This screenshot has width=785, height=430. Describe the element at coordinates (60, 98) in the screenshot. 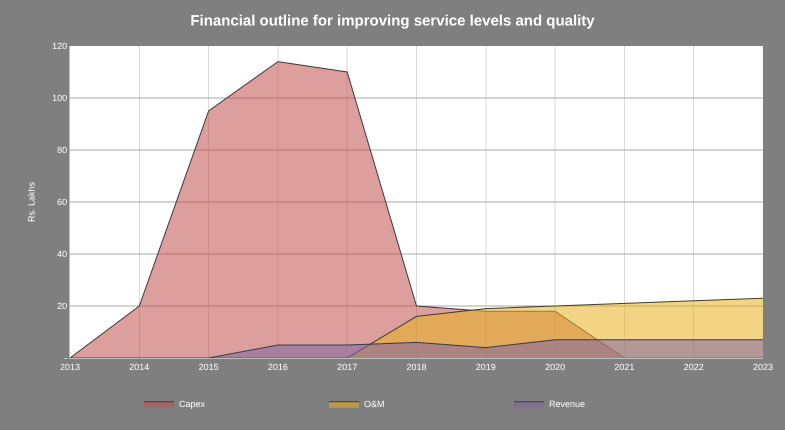

I see `y-tick-label: 100` at that location.